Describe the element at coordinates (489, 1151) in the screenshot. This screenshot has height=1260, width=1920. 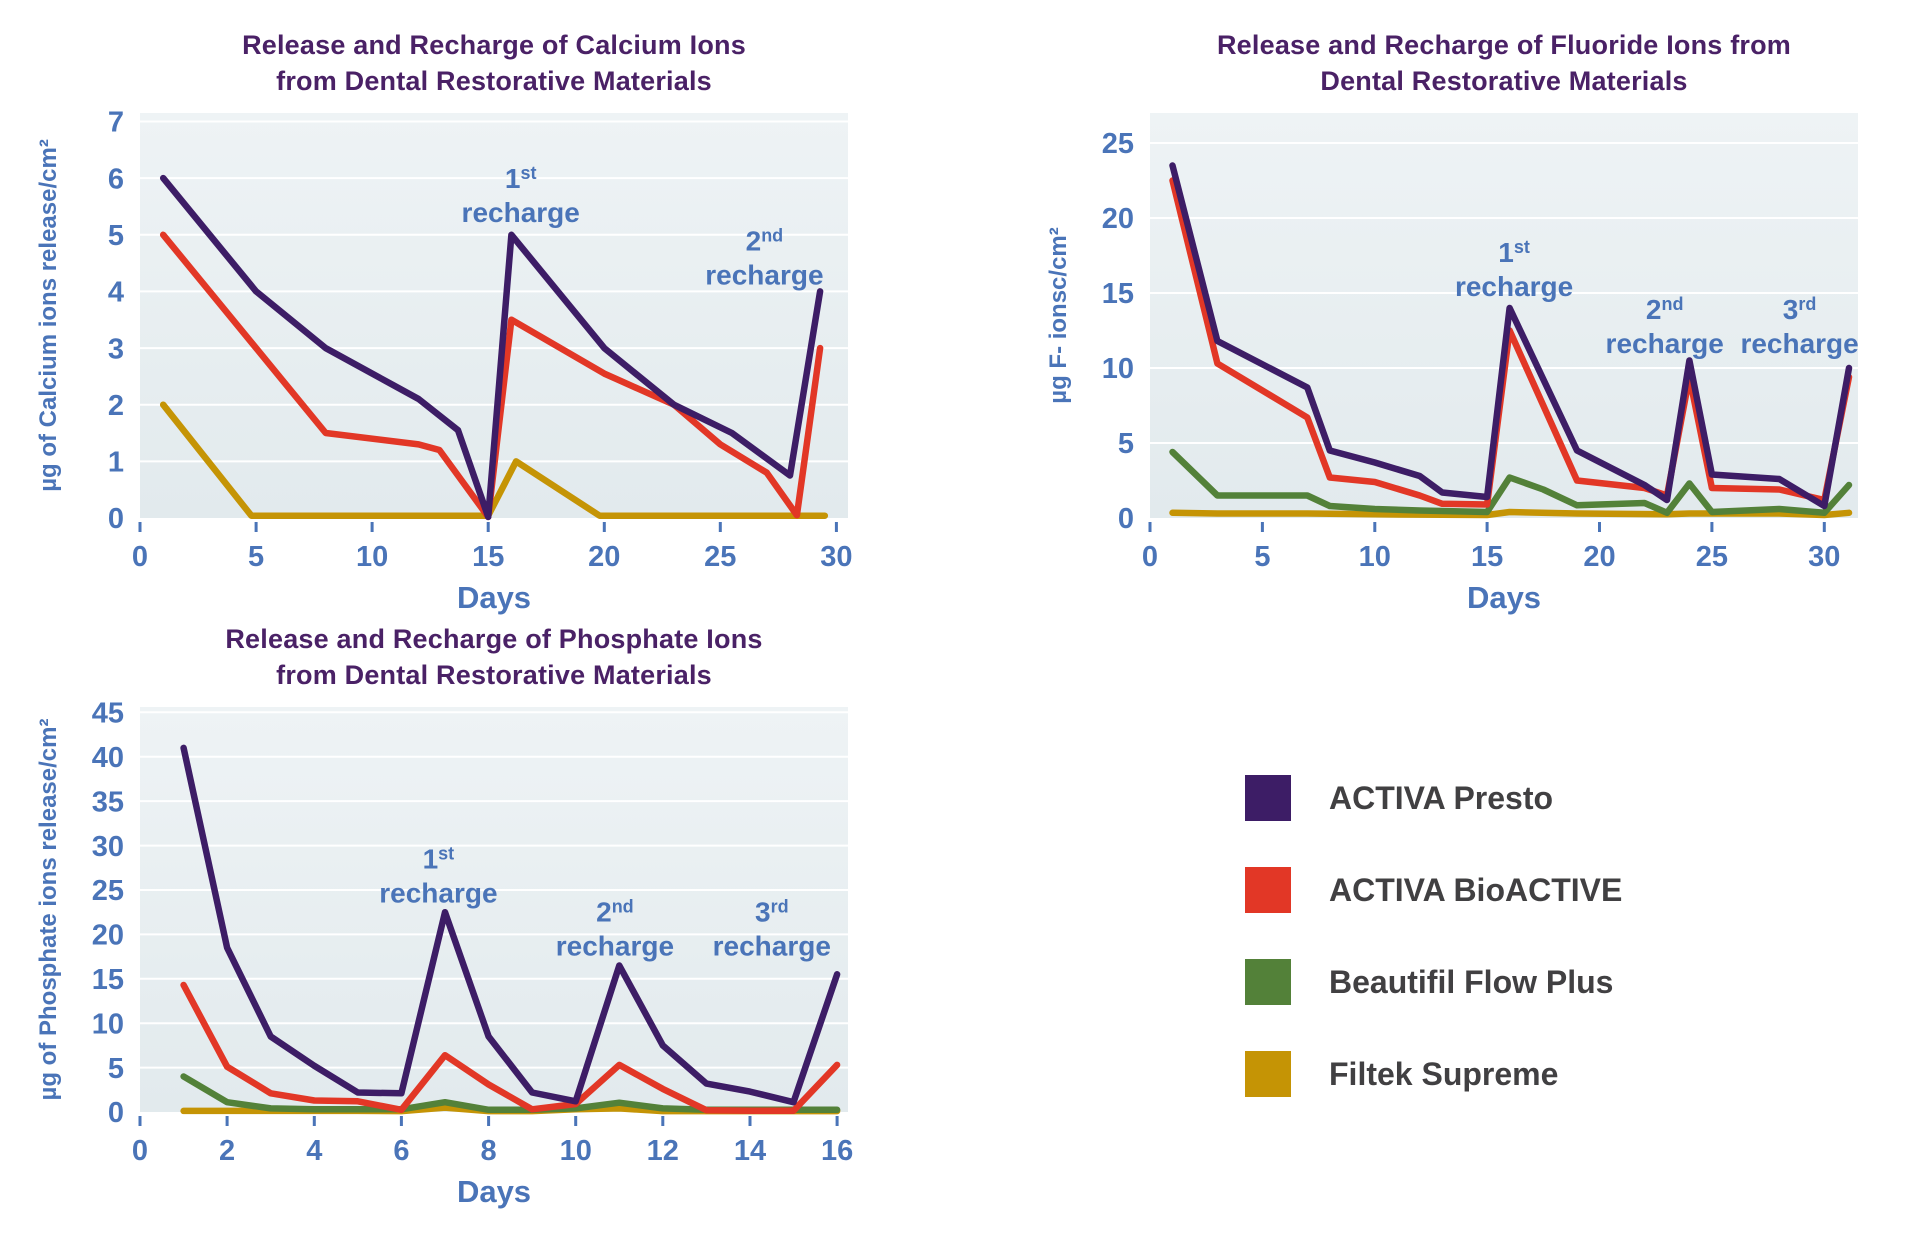
I see `x-tick-label: 8` at that location.